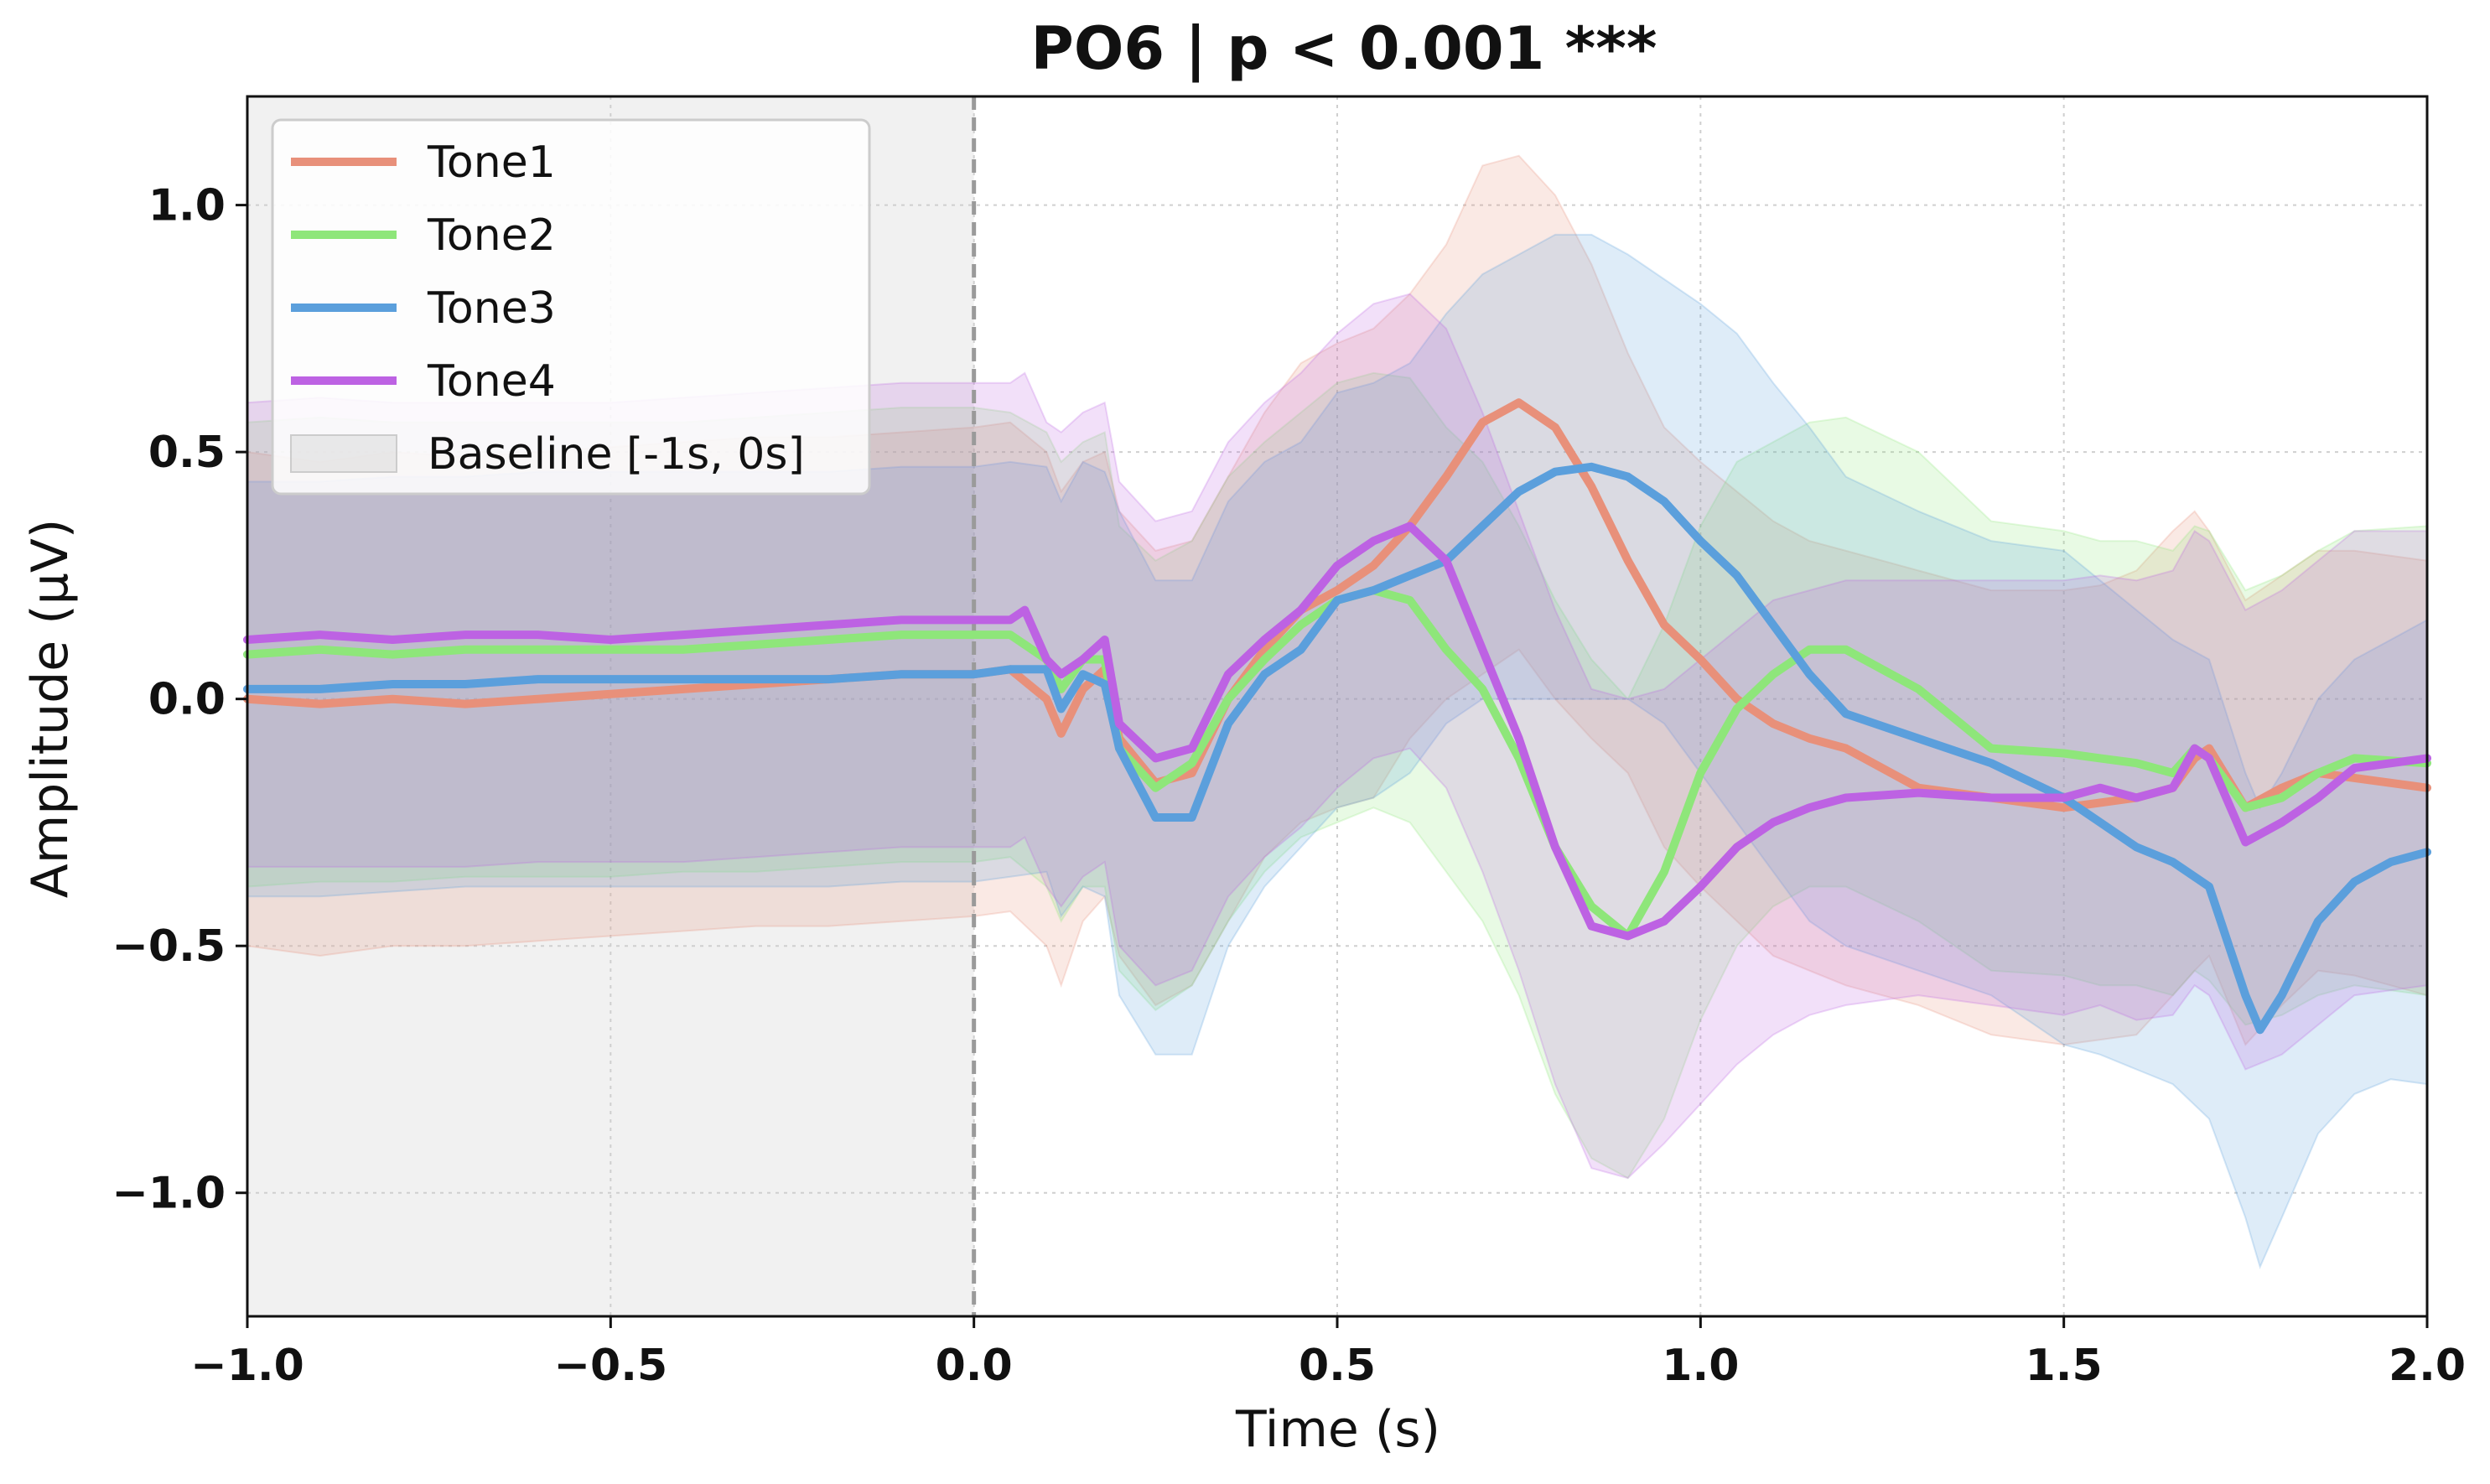 Image resolution: width=2490 pixels, height=1484 pixels. Describe the element at coordinates (2427, 1366) in the screenshot. I see `x-tick-label: 2.0` at that location.